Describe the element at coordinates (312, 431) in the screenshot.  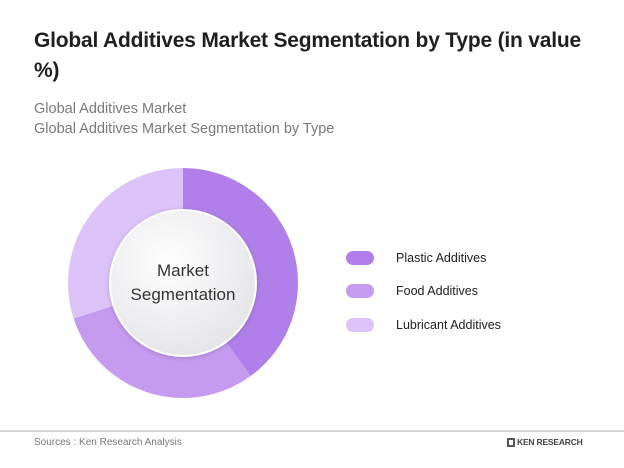
I see `footer-divider` at that location.